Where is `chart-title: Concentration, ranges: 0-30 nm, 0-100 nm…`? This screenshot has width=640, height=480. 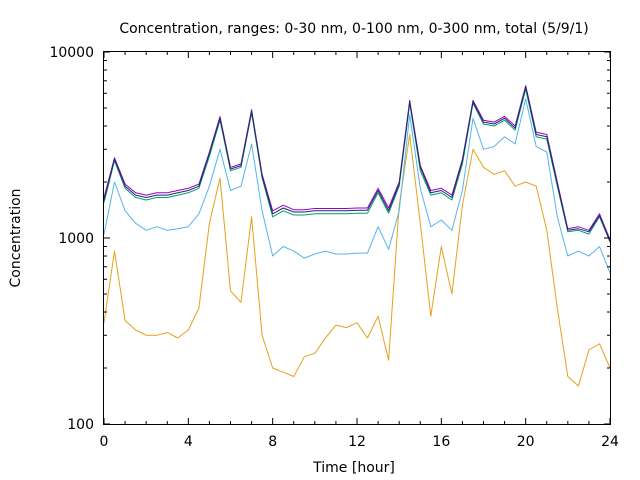 chart-title: Concentration, ranges: 0-30 nm, 0-100 nm… is located at coordinates (353, 29).